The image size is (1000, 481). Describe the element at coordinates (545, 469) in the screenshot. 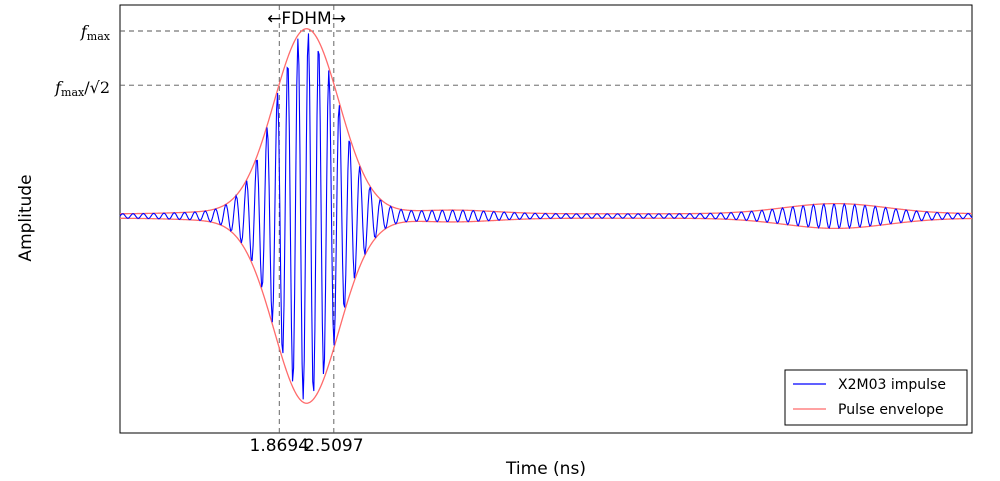

I see `x-axis-label: Time (ns)` at that location.